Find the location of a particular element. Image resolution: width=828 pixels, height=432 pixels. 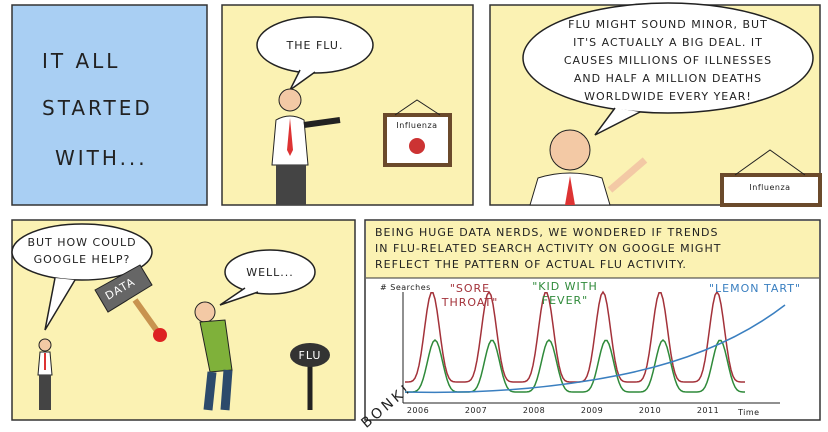

y-axis-label: # Searches is located at coordinates (405, 287).